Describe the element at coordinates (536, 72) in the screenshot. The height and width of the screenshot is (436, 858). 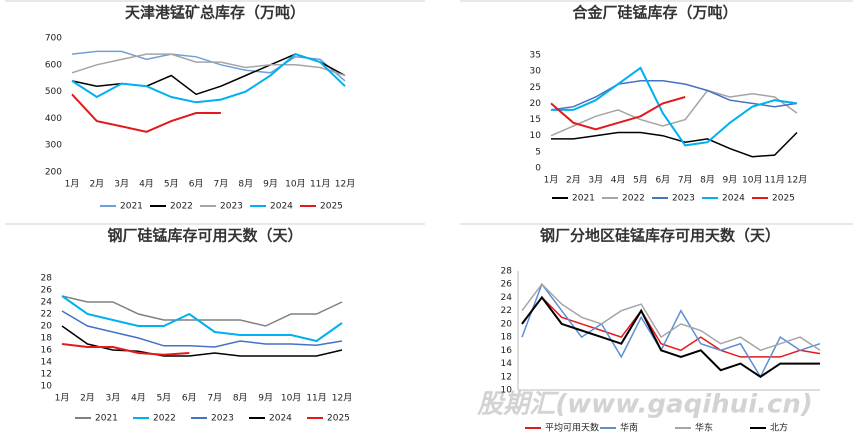
I see `y-tick-label: 30` at that location.